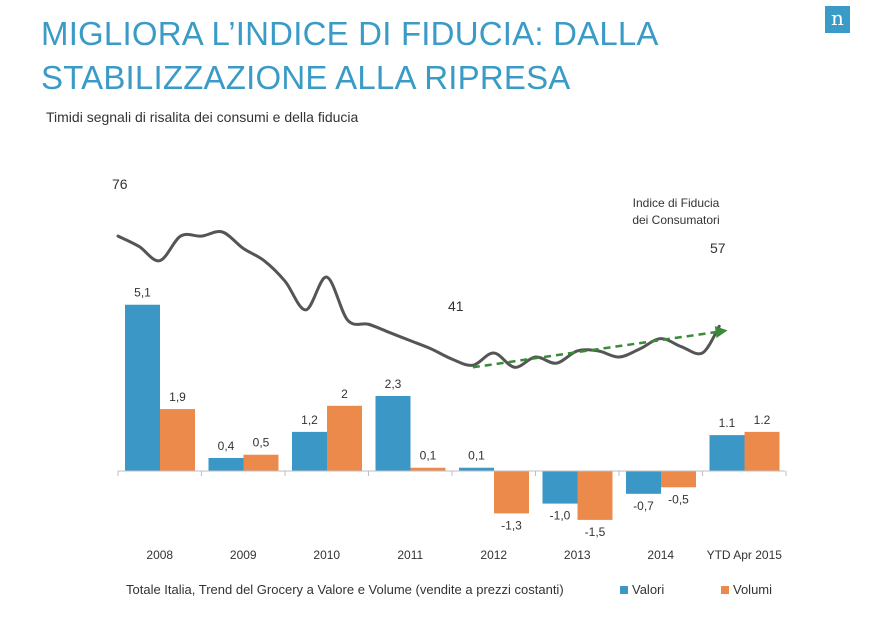 The image size is (877, 621). I want to click on line-series-label-1: Indice di Fiducia, so click(676, 203).